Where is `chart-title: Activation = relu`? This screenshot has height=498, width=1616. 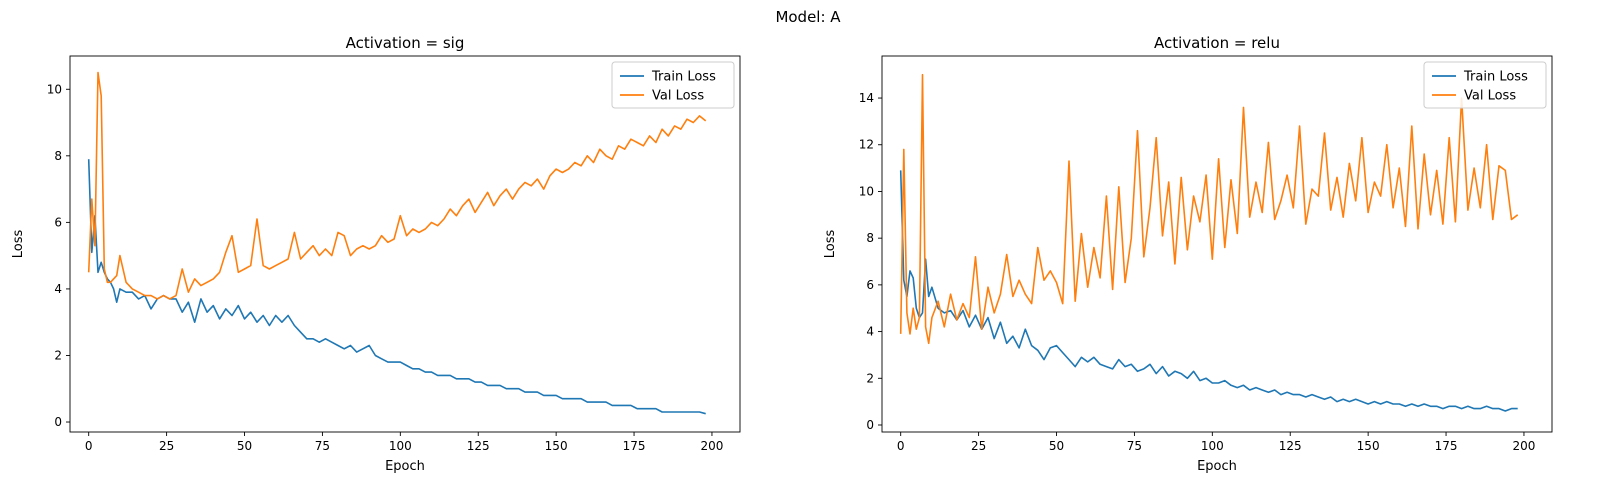 chart-title: Activation = relu is located at coordinates (1217, 43).